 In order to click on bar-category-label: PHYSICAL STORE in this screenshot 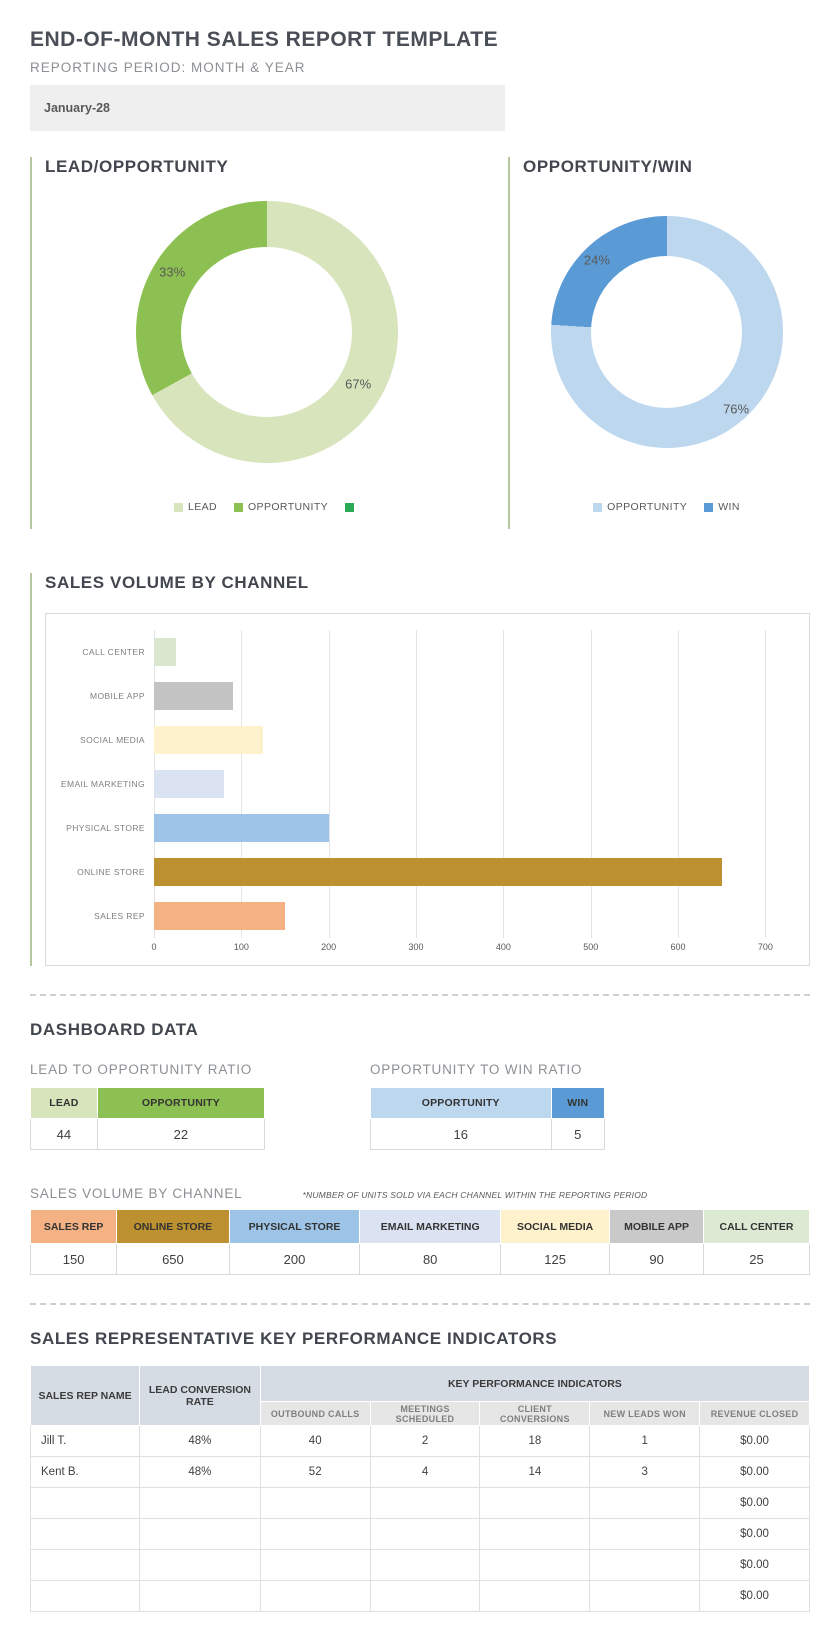, I will do `click(105, 828)`.